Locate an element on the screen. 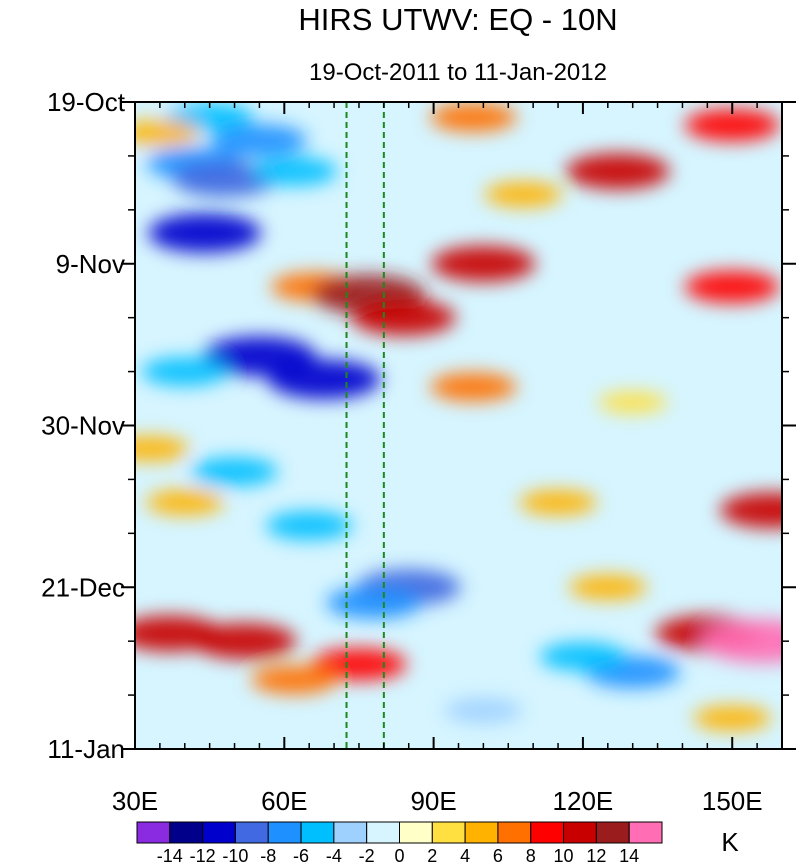  chart-title: HIRS UTWV: EQ - 10N is located at coordinates (457, 19).